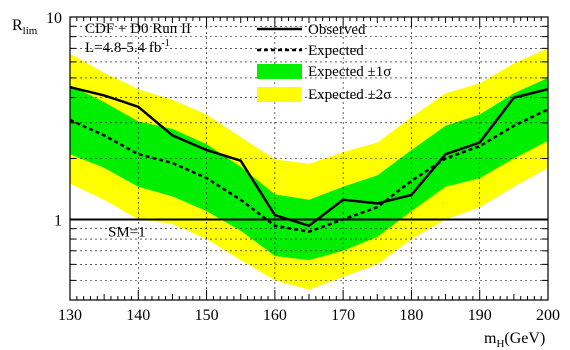 The height and width of the screenshot is (350, 570). Describe the element at coordinates (30, 31) in the screenshot. I see `y-axis-label-sub: lim` at that location.